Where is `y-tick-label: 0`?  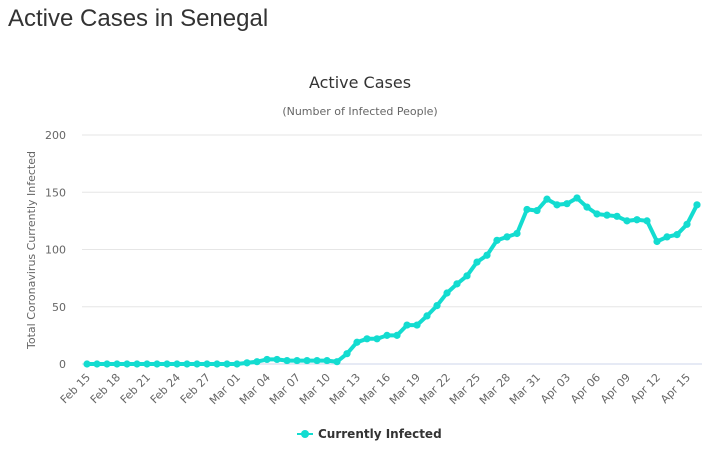
y-tick-label: 0 is located at coordinates (62, 364).